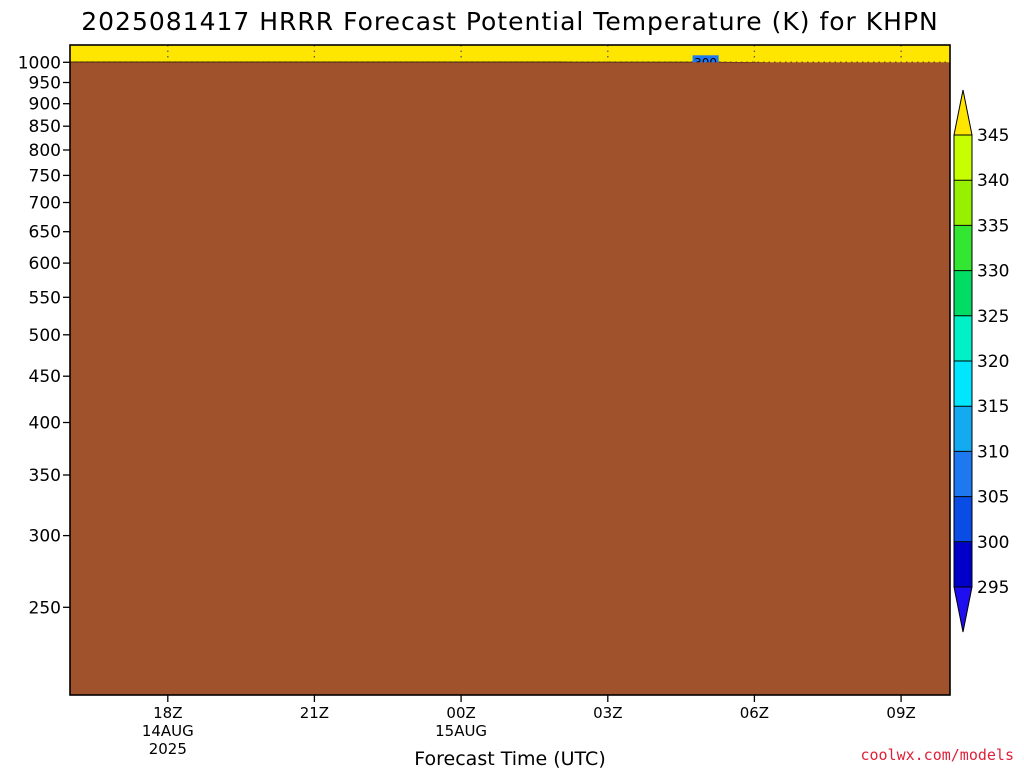  I want to click on y-tick-label-1000: 1000, so click(39, 63).